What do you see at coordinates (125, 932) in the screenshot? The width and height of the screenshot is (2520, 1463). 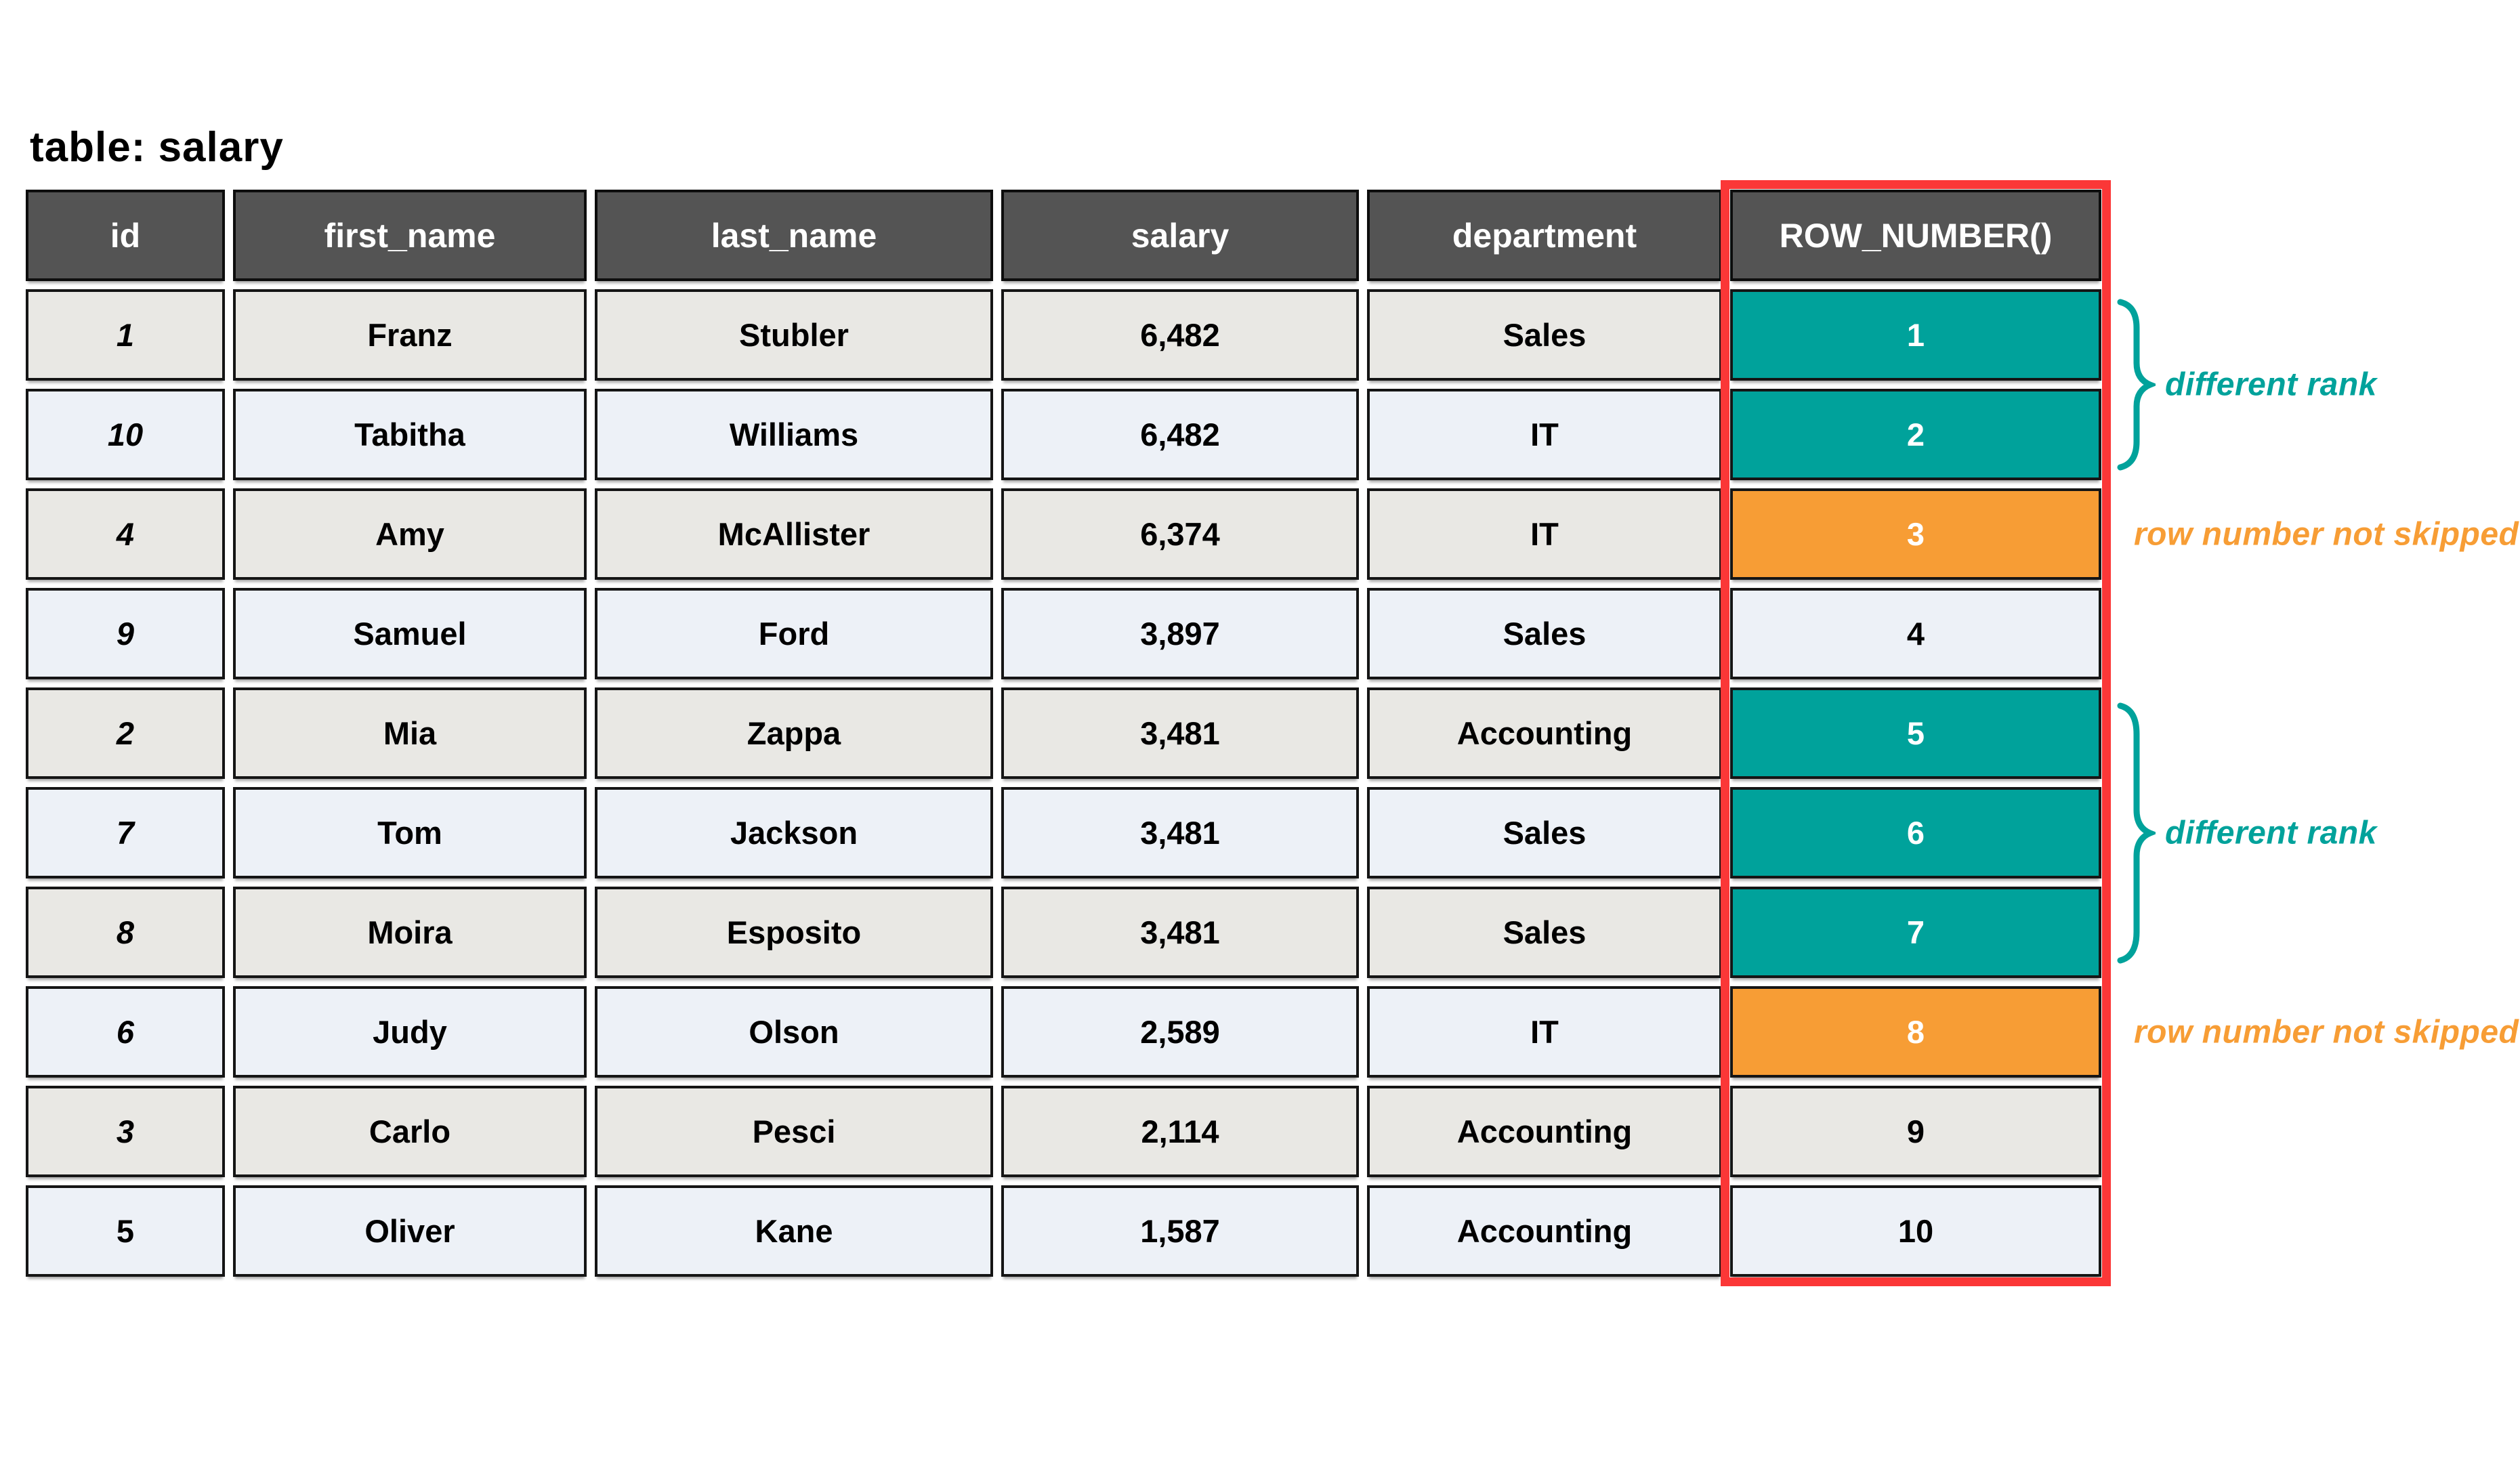 I see `table-cell-id: 8` at bounding box center [125, 932].